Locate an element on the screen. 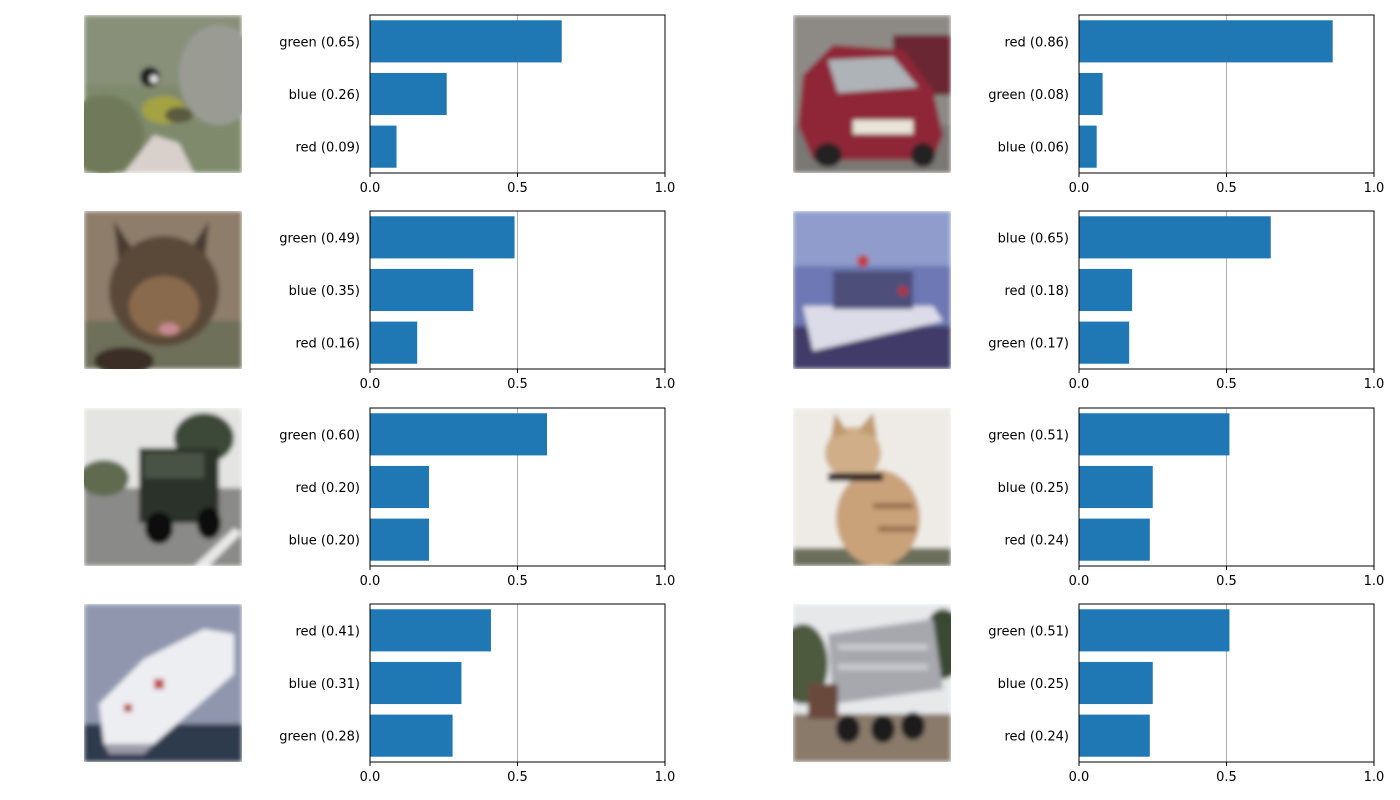 This screenshot has height=800, width=1400. category-label: green (0.28) is located at coordinates (319, 737).